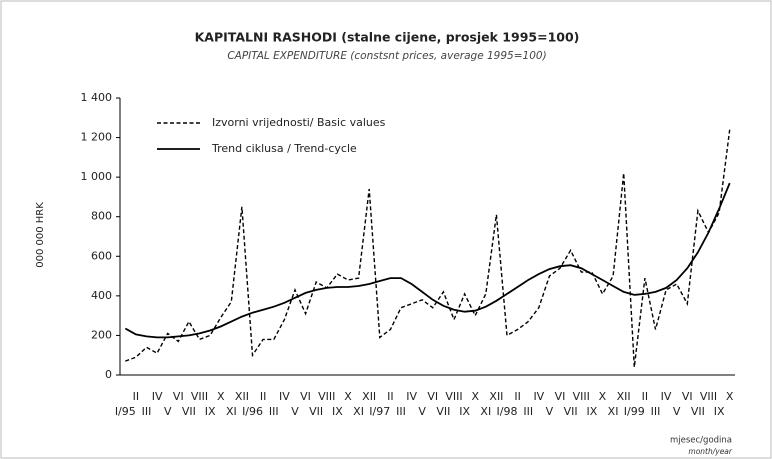 The width and height of the screenshot is (772, 459). Describe the element at coordinates (97, 176) in the screenshot. I see `y-tick-label: 1 000` at that location.